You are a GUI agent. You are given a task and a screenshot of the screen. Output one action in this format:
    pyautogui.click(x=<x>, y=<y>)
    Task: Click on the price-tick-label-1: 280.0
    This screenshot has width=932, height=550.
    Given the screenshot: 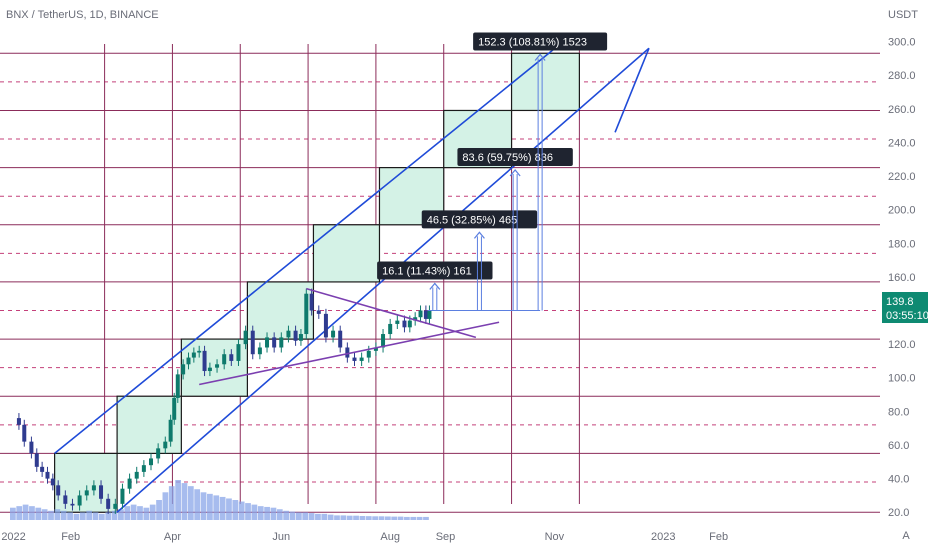 What is the action you would take?
    pyautogui.click(x=902, y=76)
    